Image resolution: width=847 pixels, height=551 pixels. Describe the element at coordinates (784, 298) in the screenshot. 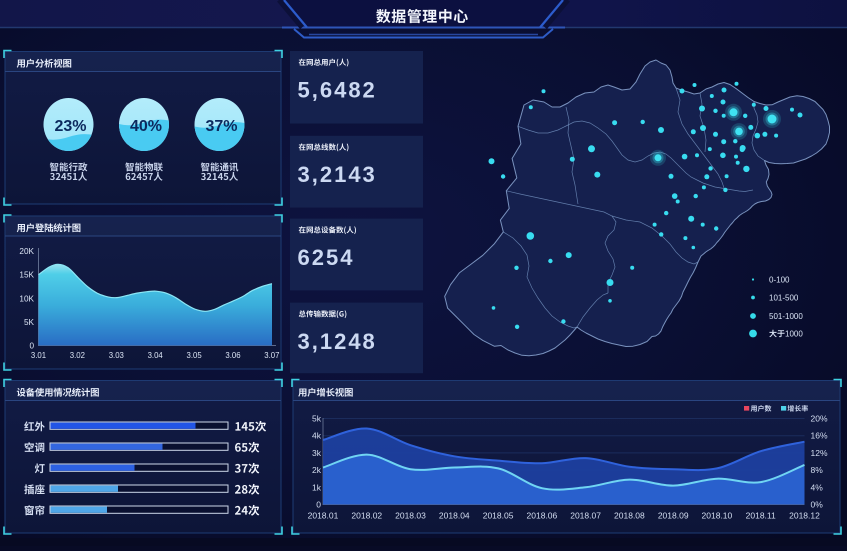

I see `svg-text: 101-500` at that location.